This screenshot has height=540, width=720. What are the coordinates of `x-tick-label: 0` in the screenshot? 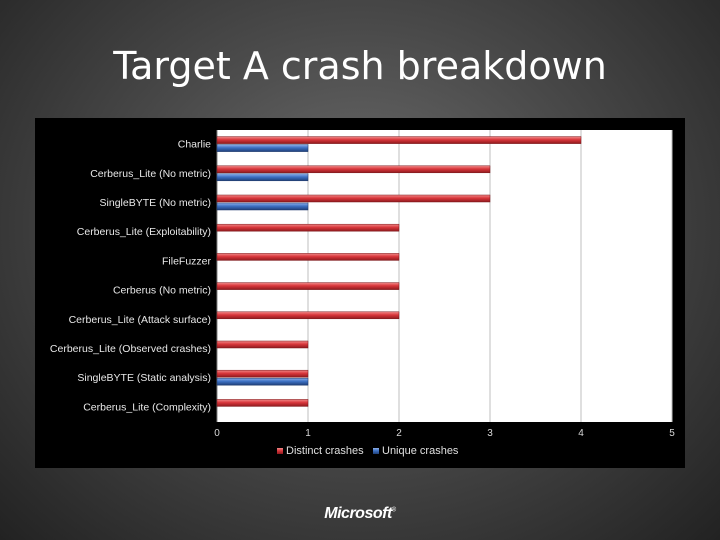 It's located at (217, 433).